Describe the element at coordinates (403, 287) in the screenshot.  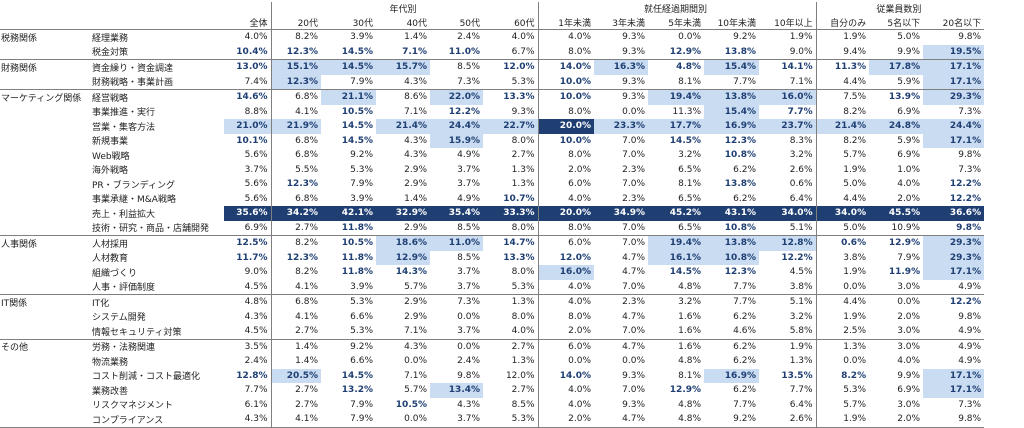
I see `data-cell: 5.7%` at that location.